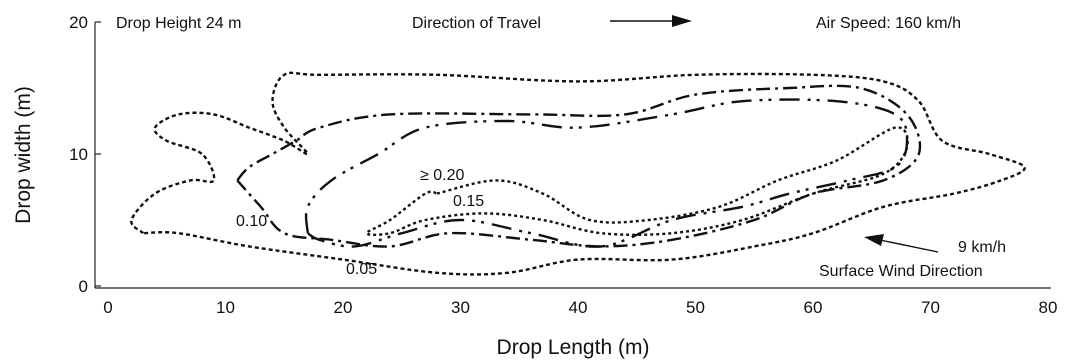  I want to click on travel-arrow-icon, so click(651, 21).